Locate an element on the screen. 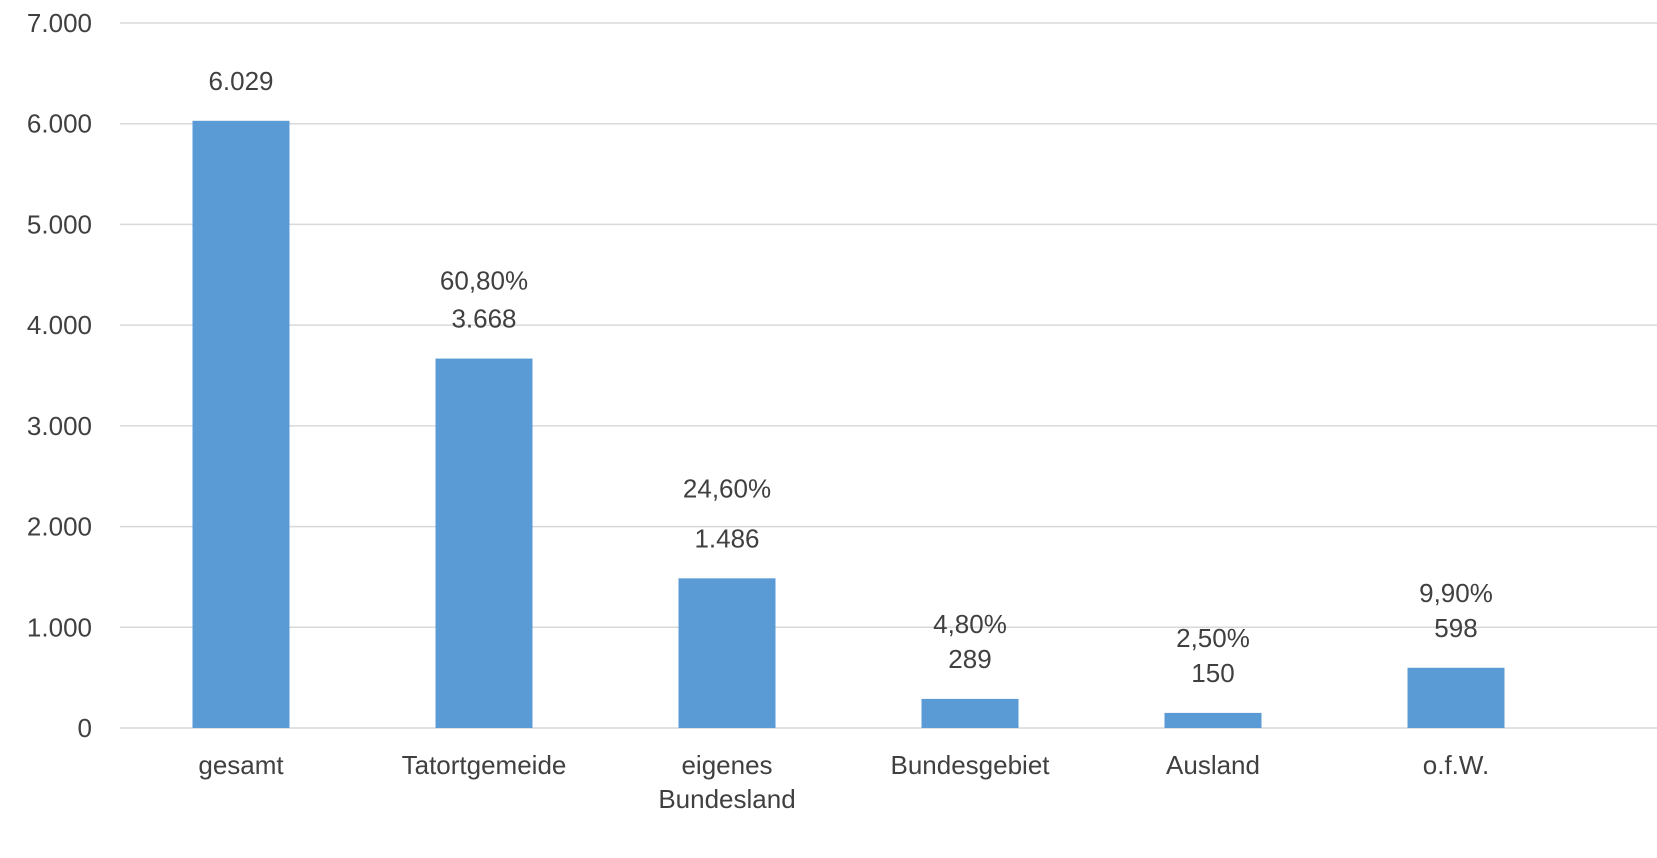 This screenshot has height=858, width=1657. data-label-percent: 24,60% is located at coordinates (727, 488).